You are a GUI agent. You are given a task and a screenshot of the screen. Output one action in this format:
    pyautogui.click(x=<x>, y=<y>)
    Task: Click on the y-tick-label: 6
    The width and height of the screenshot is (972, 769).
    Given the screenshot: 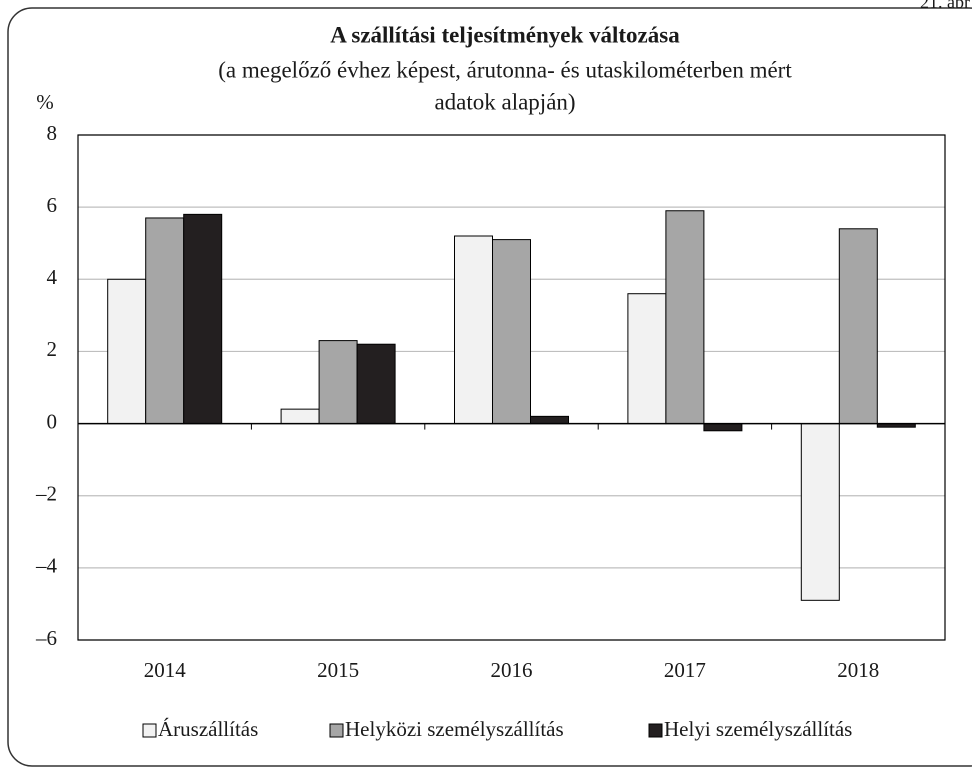 What is the action you would take?
    pyautogui.click(x=52, y=205)
    